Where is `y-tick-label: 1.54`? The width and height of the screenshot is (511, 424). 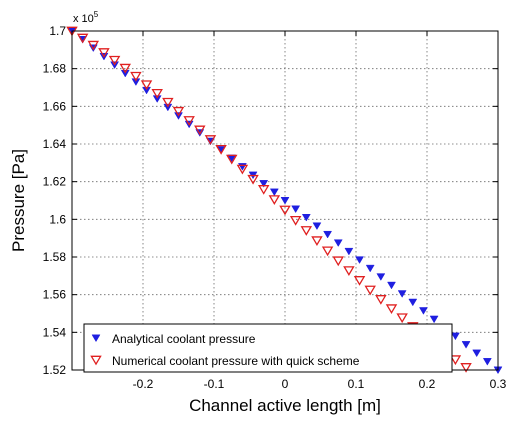
y-tick-label: 1.54 is located at coordinates (55, 332).